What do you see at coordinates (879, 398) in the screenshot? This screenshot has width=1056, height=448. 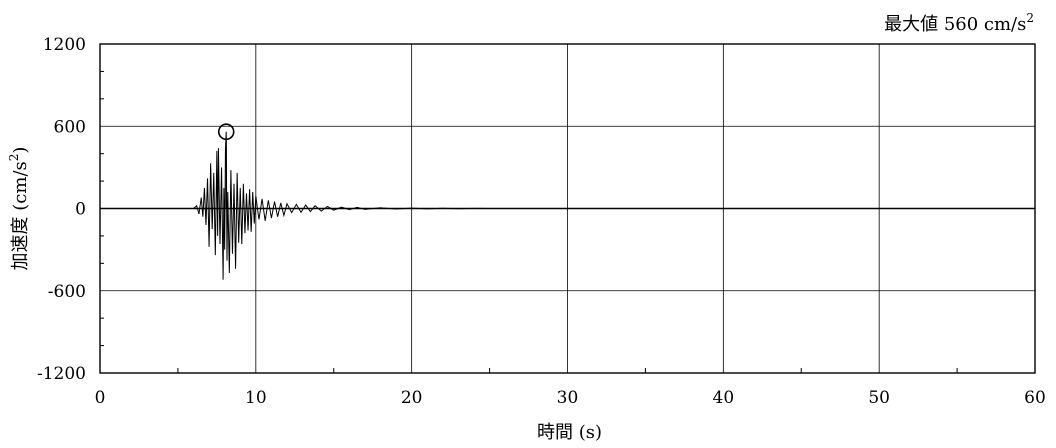 I see `x-tick-label: 50` at bounding box center [879, 398].